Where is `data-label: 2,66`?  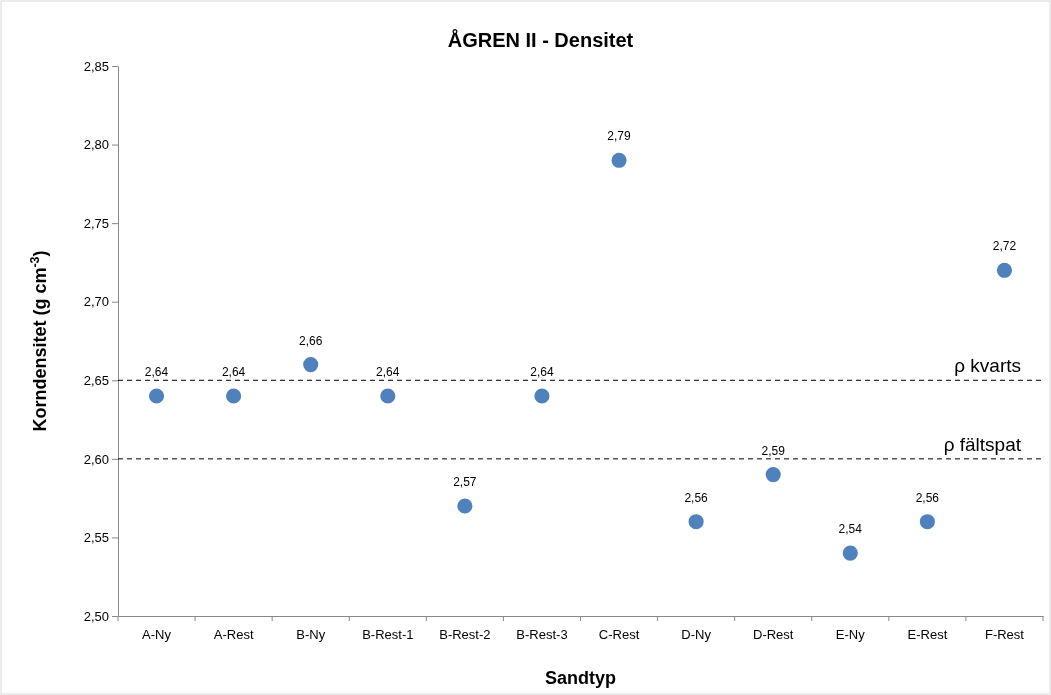 data-label: 2,66 is located at coordinates (311, 340).